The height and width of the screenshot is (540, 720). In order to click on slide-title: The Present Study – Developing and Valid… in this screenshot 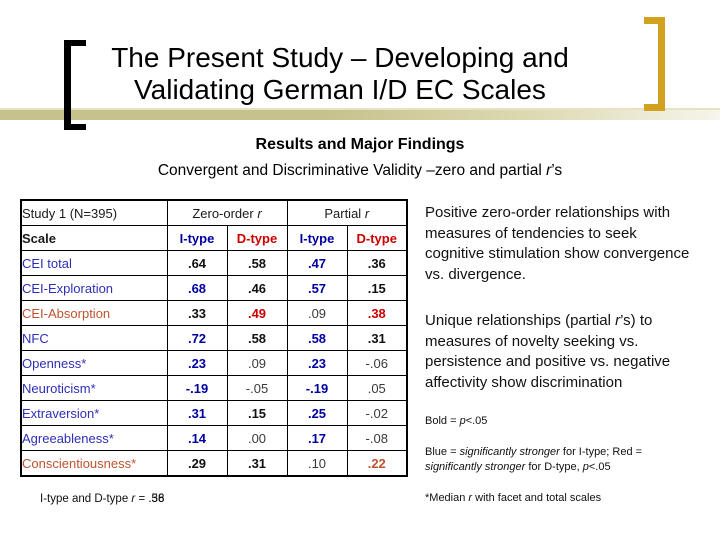, I will do `click(340, 74)`.